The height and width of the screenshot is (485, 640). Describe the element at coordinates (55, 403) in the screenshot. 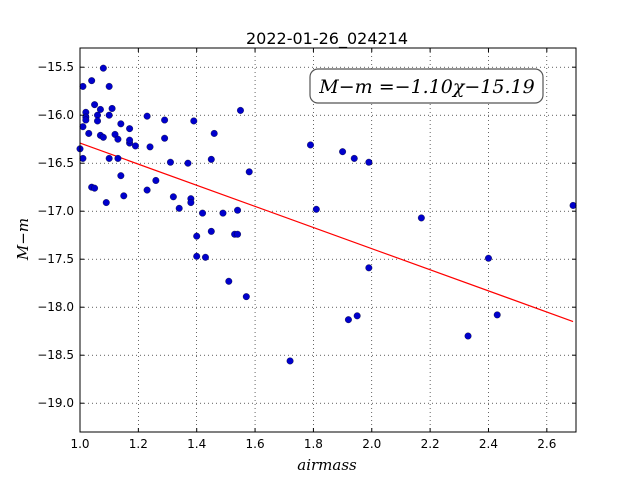

I see `y-tick-label: −19.0` at that location.